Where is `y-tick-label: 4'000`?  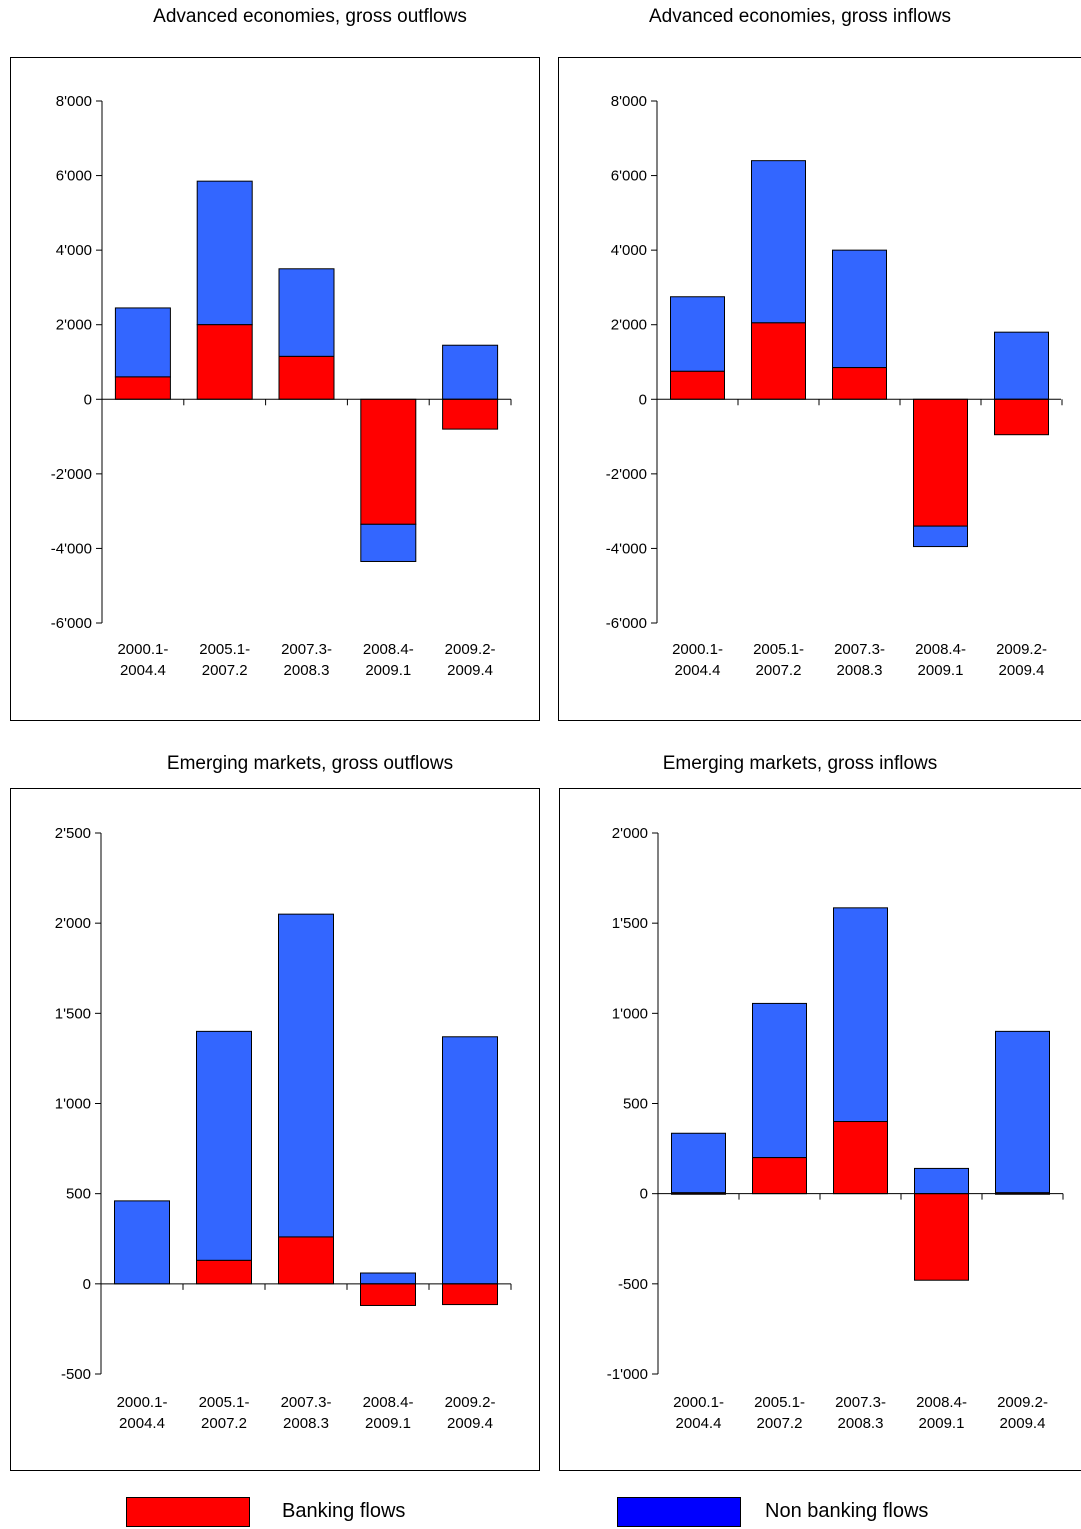 y-tick-label: 4'000 is located at coordinates (74, 250).